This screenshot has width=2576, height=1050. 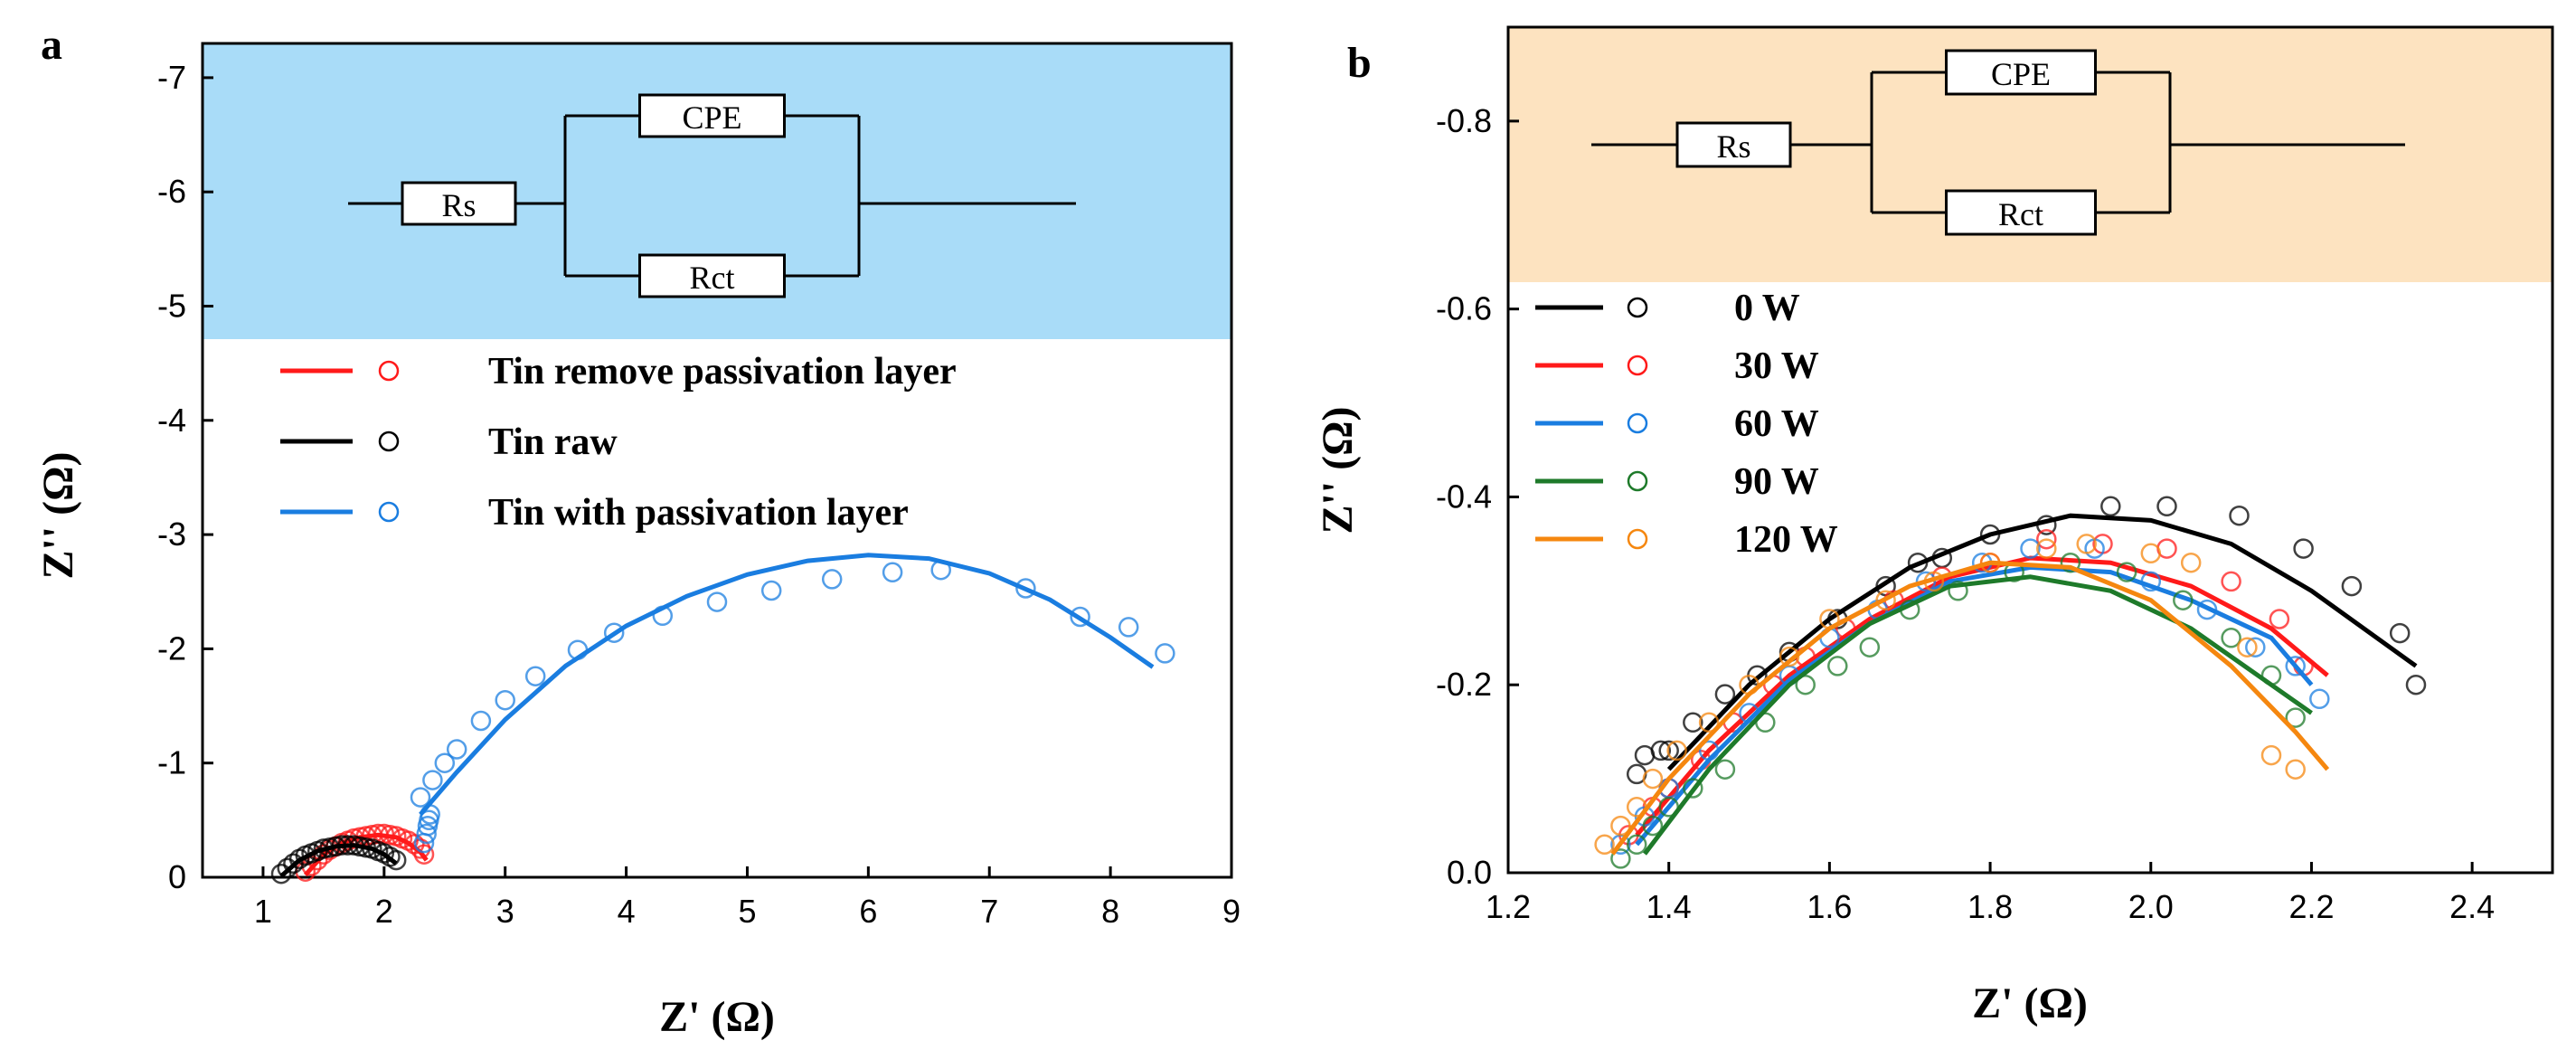 What do you see at coordinates (868, 911) in the screenshot?
I see `x-tick-label: 6` at bounding box center [868, 911].